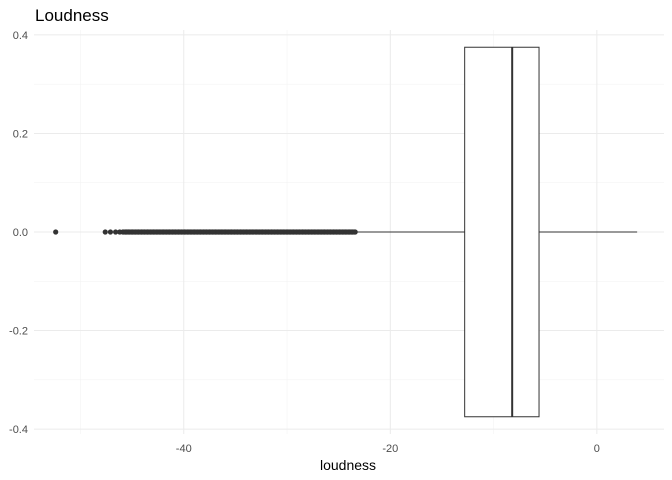  I want to click on y-axis-ticks: 0.4 0.2 0.0 -0.2 -0.4, so click(18, 233).